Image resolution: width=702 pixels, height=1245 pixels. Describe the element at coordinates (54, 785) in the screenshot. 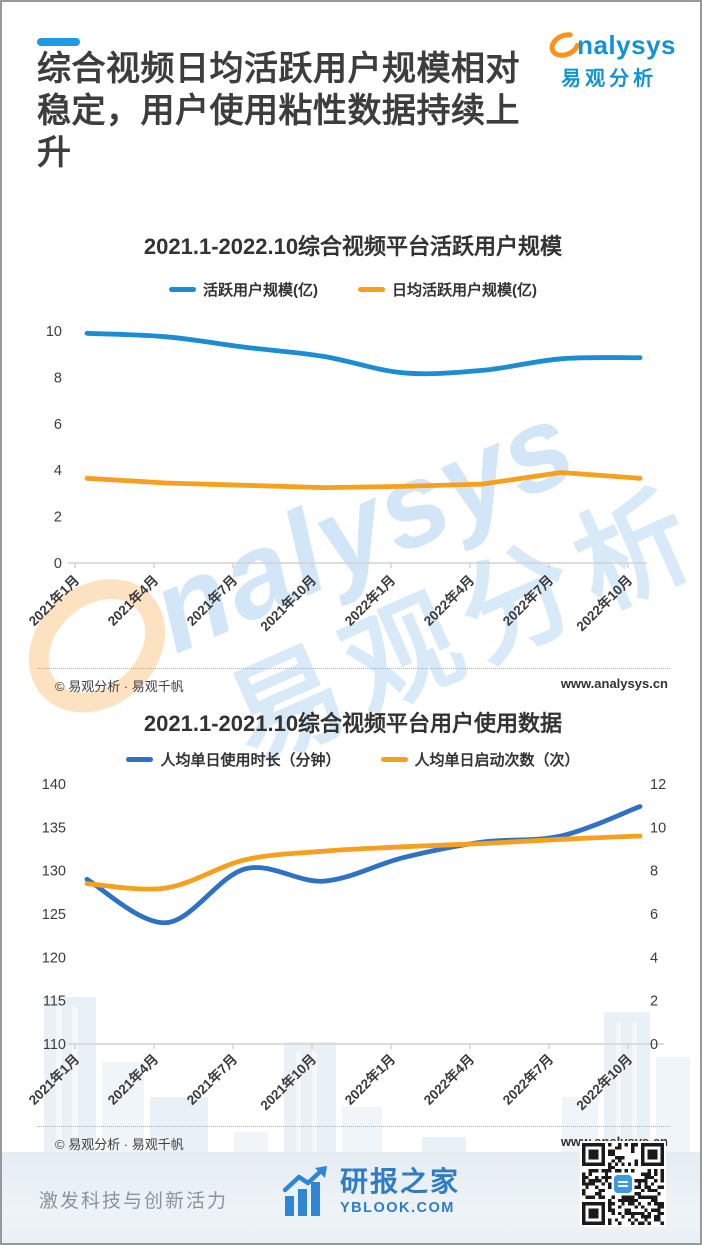

I see `y-axis-label-left: 140` at that location.